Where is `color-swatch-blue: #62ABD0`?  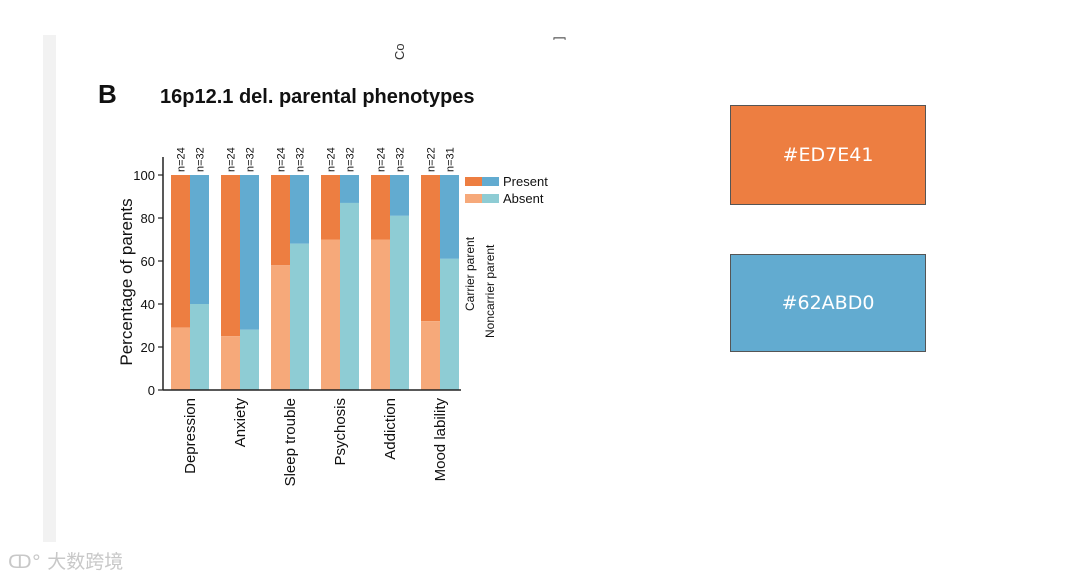
color-swatch-blue: #62ABD0 is located at coordinates (828, 303).